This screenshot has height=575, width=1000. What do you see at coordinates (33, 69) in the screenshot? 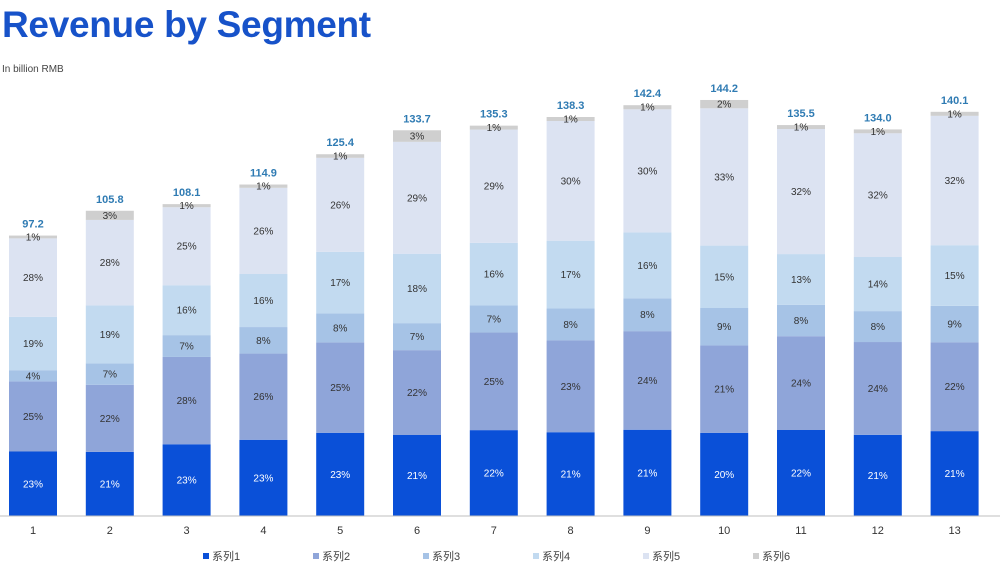
I see `chart-subtitle: In billion RMB` at bounding box center [33, 69].